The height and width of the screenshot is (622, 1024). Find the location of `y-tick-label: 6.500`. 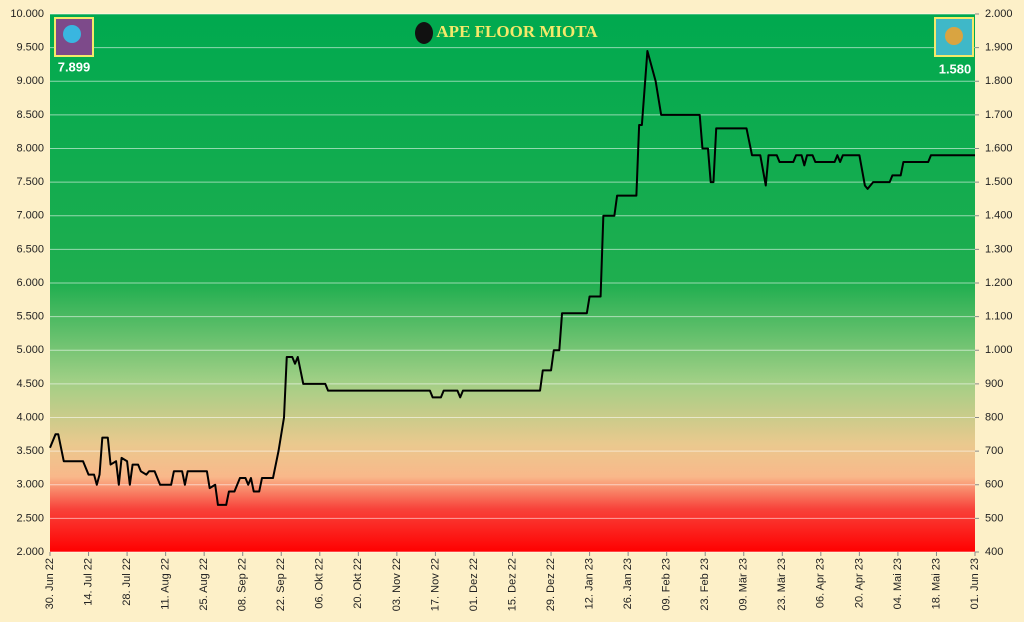

y-tick-label: 6.500 is located at coordinates (30, 249).